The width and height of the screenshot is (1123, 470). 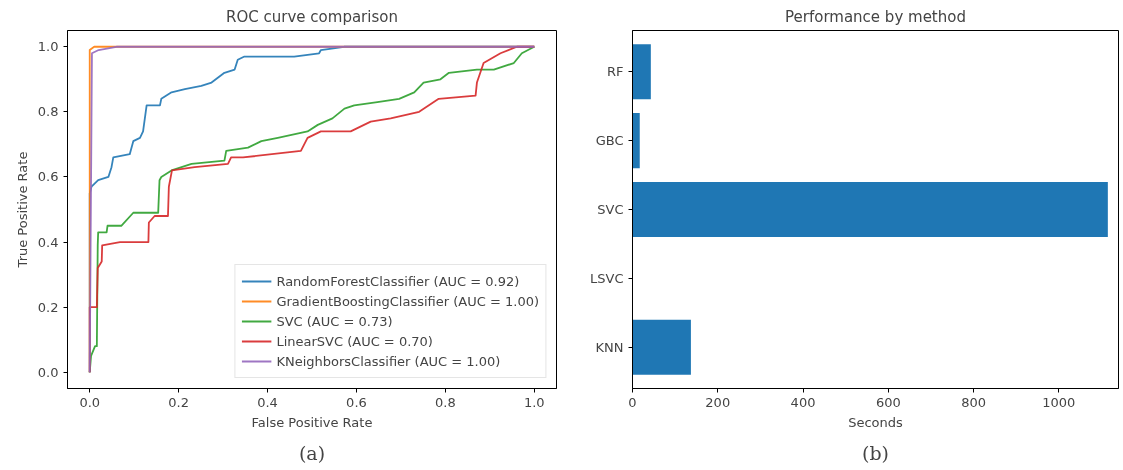 I want to click on x-tick-label: 800, so click(x=973, y=402).